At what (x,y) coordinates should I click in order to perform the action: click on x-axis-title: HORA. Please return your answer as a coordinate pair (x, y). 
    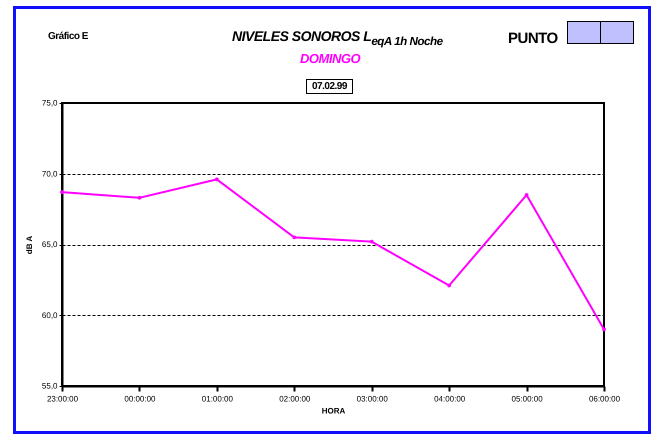
    Looking at the image, I should click on (334, 411).